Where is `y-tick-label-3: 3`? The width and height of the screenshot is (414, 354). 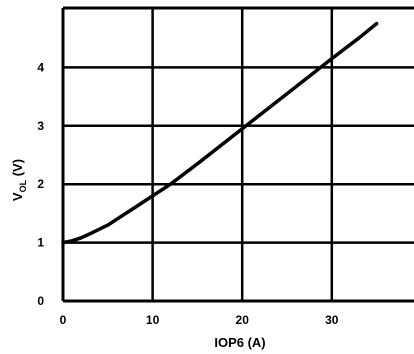
y-tick-label-3: 3 is located at coordinates (40, 126).